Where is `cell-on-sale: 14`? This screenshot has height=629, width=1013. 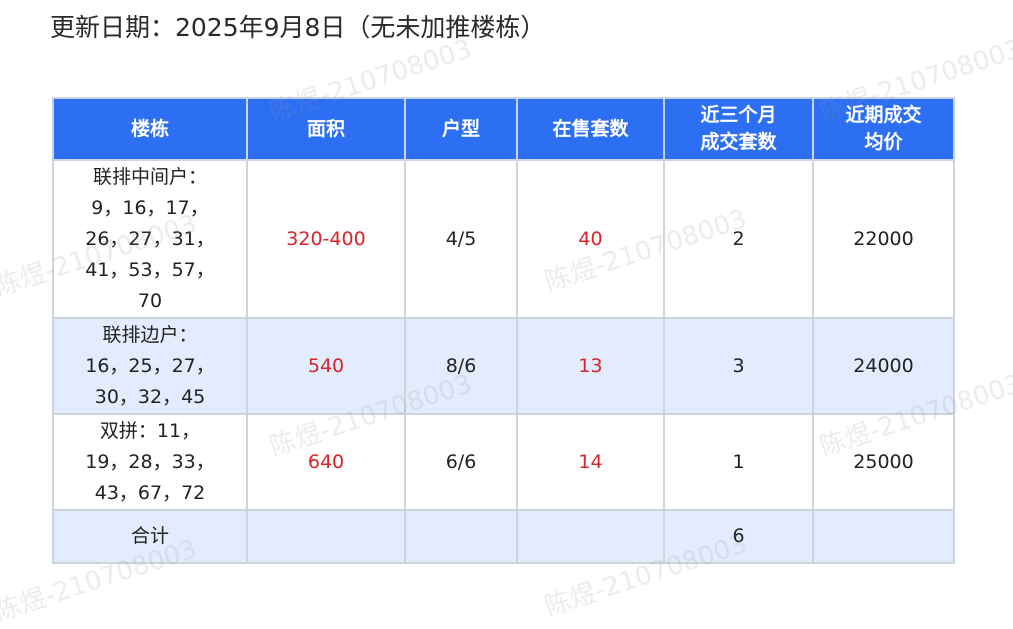 cell-on-sale: 14 is located at coordinates (590, 462).